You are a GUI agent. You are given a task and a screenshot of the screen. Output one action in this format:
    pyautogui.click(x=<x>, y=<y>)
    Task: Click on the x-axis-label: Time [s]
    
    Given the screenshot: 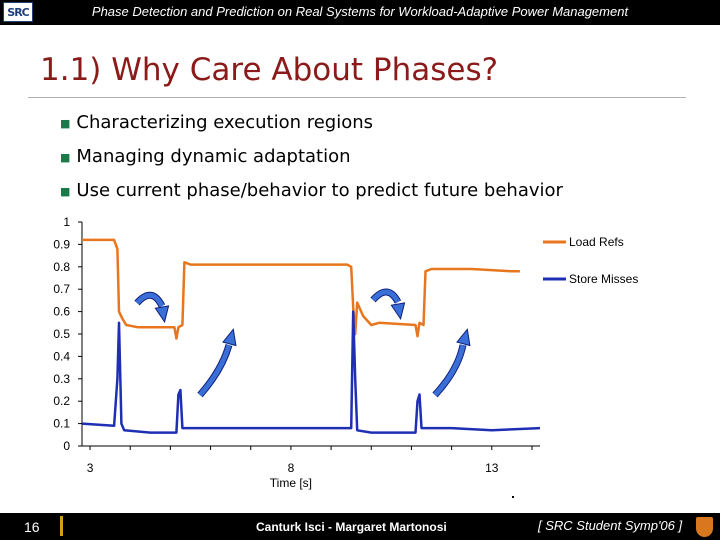 What is the action you would take?
    pyautogui.click(x=291, y=483)
    